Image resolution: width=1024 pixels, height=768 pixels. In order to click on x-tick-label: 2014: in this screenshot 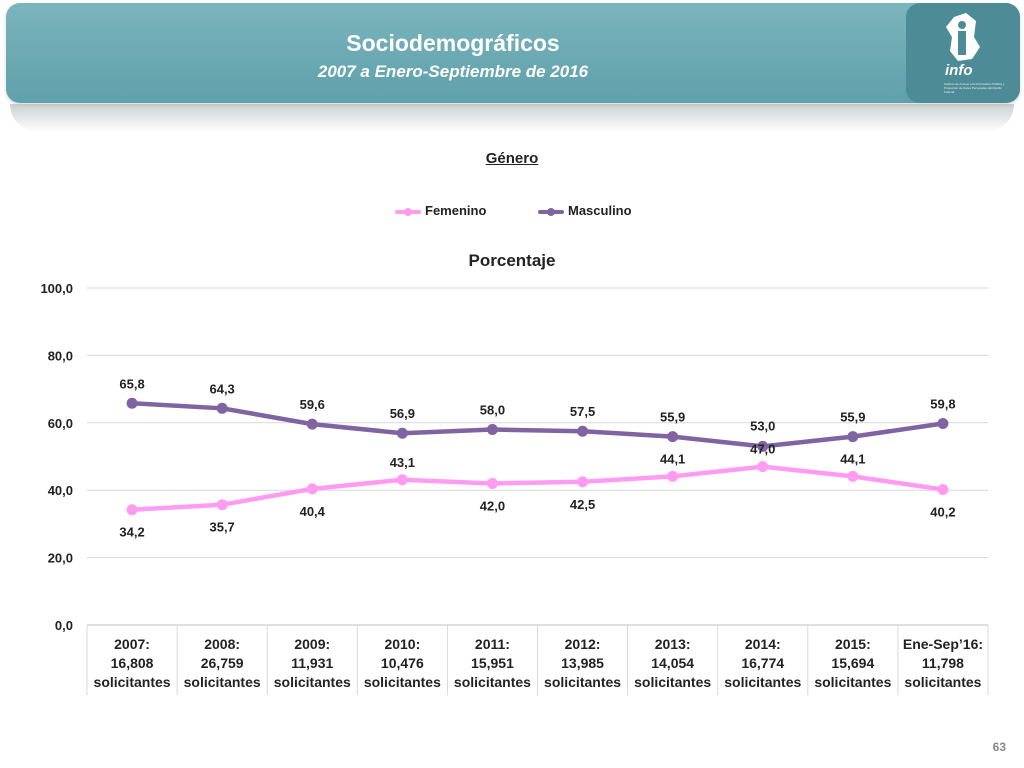, I will do `click(763, 644)`.